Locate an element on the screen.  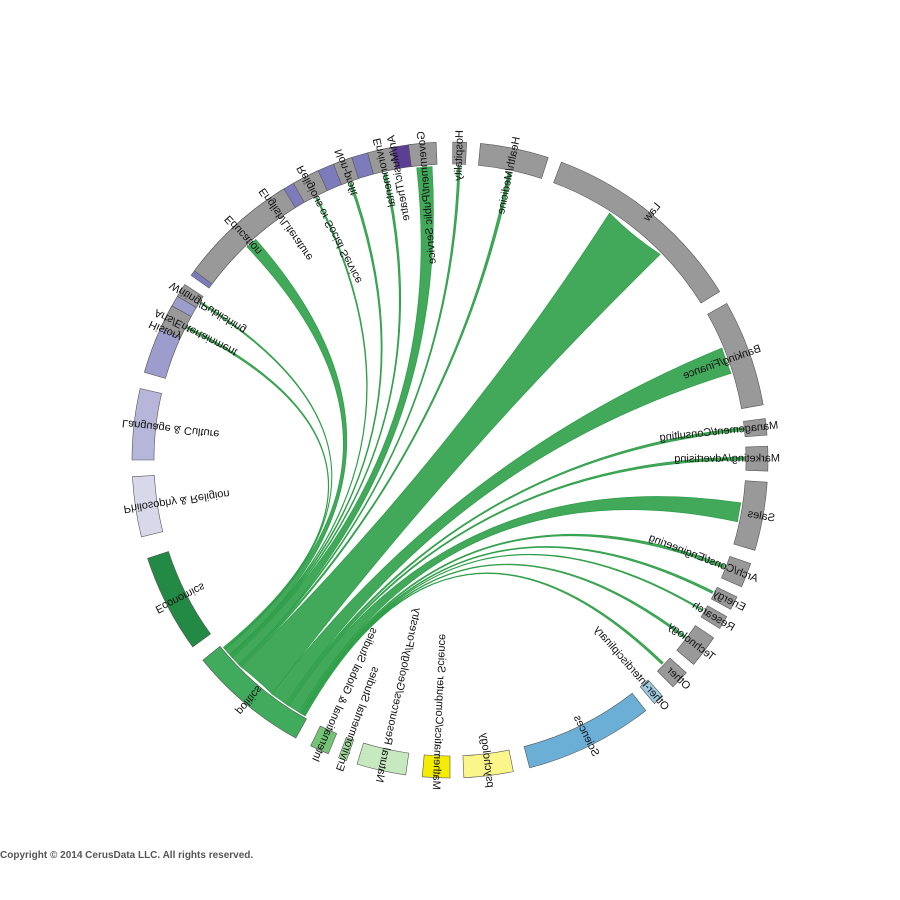
career-arc-arts-entertainment is located at coordinates (176, 321).